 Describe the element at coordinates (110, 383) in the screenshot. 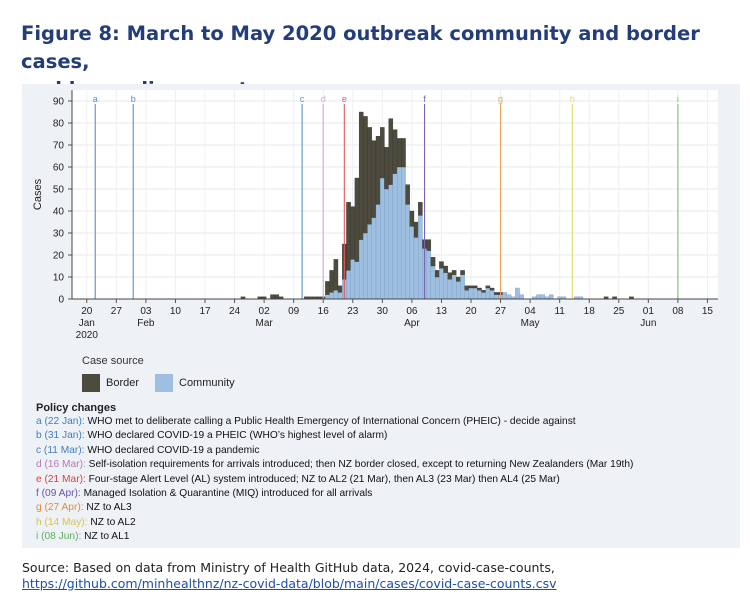

I see `legend-item-border: Border` at that location.